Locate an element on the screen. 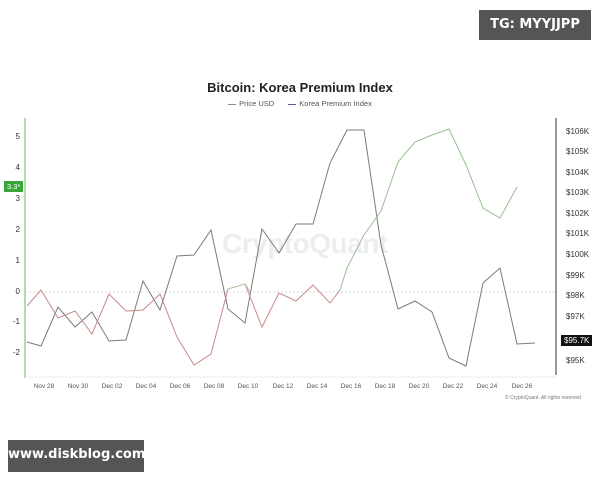 Image resolution: width=600 pixels, height=480 pixels. x-tick: Dec 26 is located at coordinates (522, 386).